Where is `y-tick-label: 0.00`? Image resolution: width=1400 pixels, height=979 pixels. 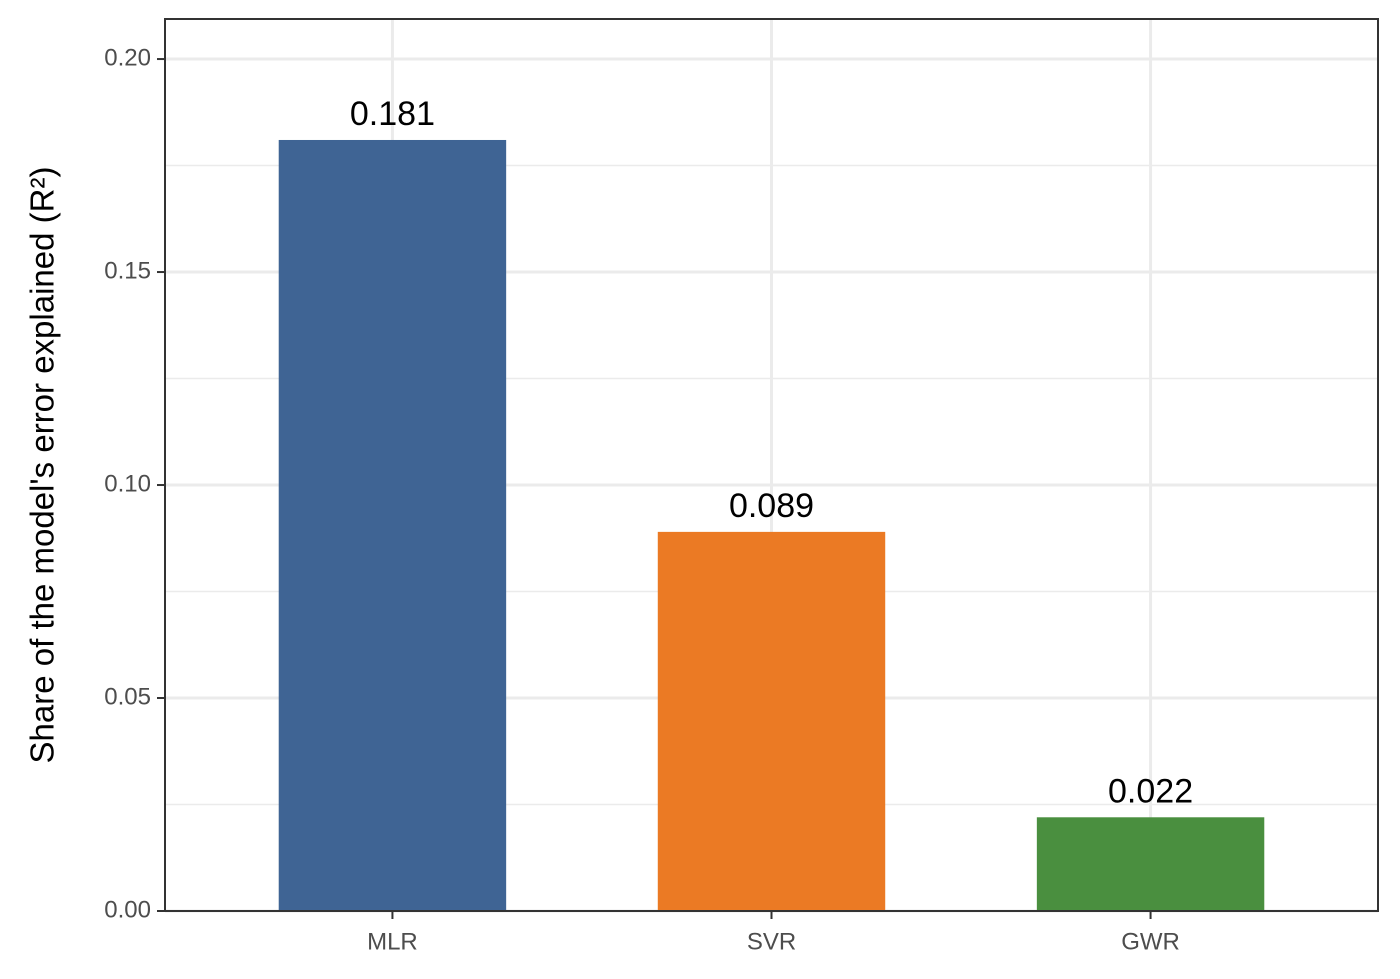
y-tick-label: 0.00 is located at coordinates (127, 909).